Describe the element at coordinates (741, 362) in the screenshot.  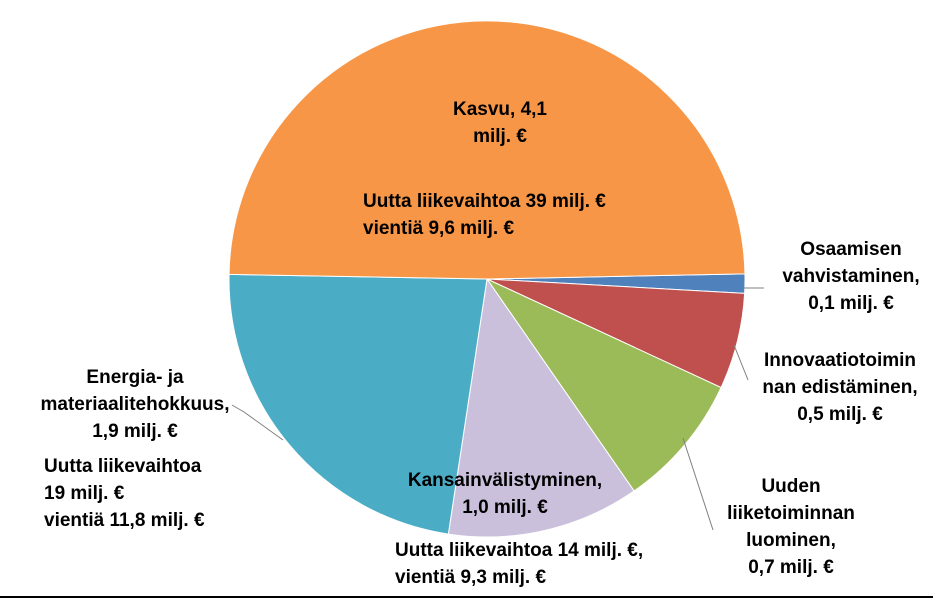
I see `leader-line-innovaatio` at that location.